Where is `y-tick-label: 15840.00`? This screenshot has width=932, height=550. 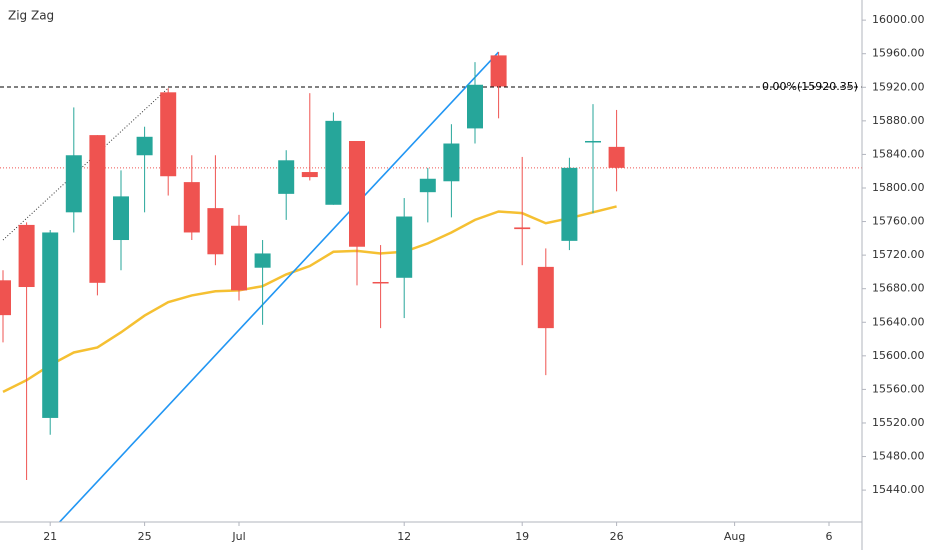 y-tick-label: 15840.00 is located at coordinates (898, 153).